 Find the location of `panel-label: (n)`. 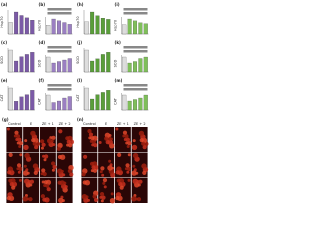

panel-label: (n) is located at coordinates (80, 119).